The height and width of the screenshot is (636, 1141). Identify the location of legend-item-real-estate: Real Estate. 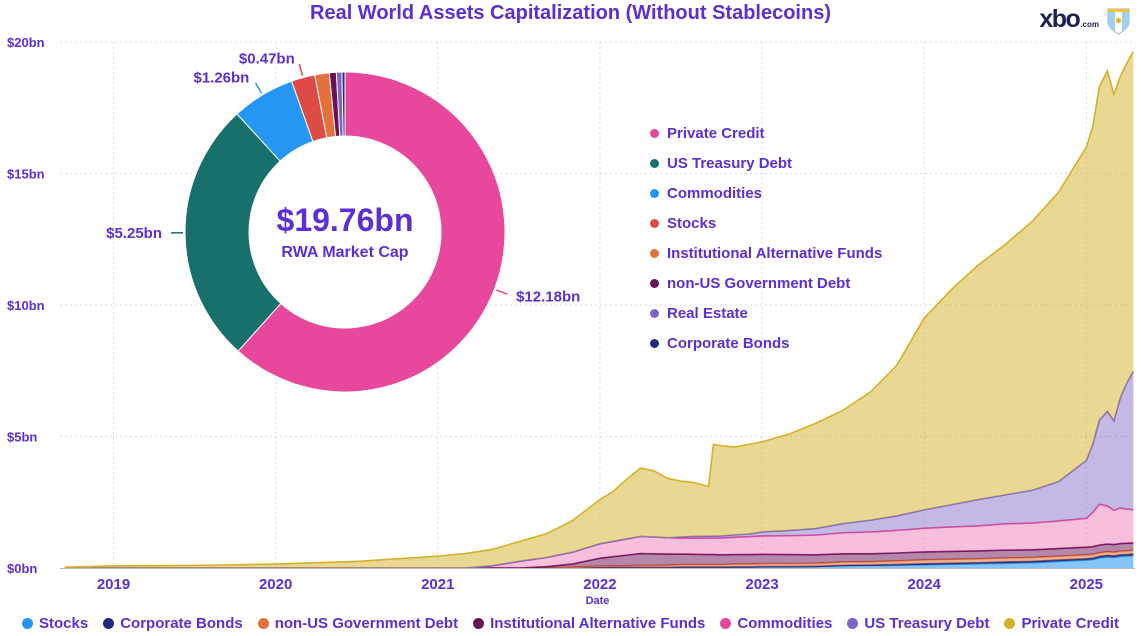
(766, 313).